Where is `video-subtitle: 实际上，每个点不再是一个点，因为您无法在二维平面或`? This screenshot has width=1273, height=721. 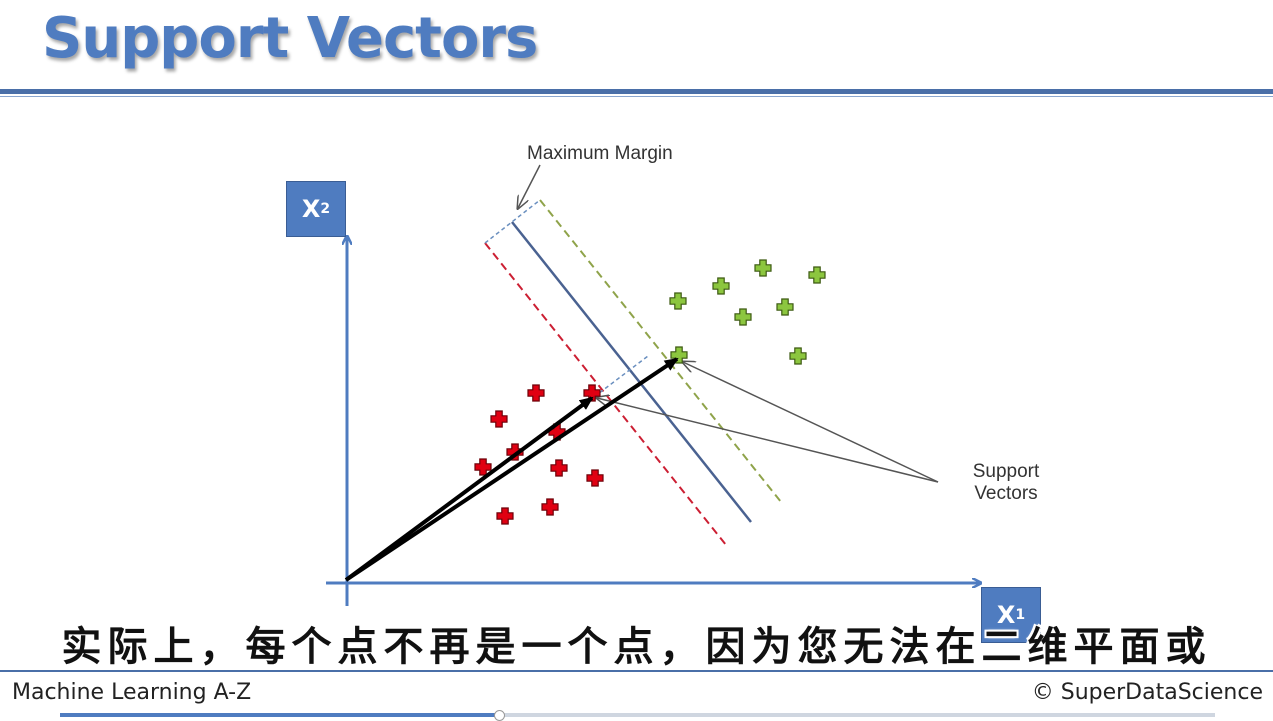
video-subtitle: 实际上，每个点不再是一个点，因为您无法在二维平面或 is located at coordinates (636, 647).